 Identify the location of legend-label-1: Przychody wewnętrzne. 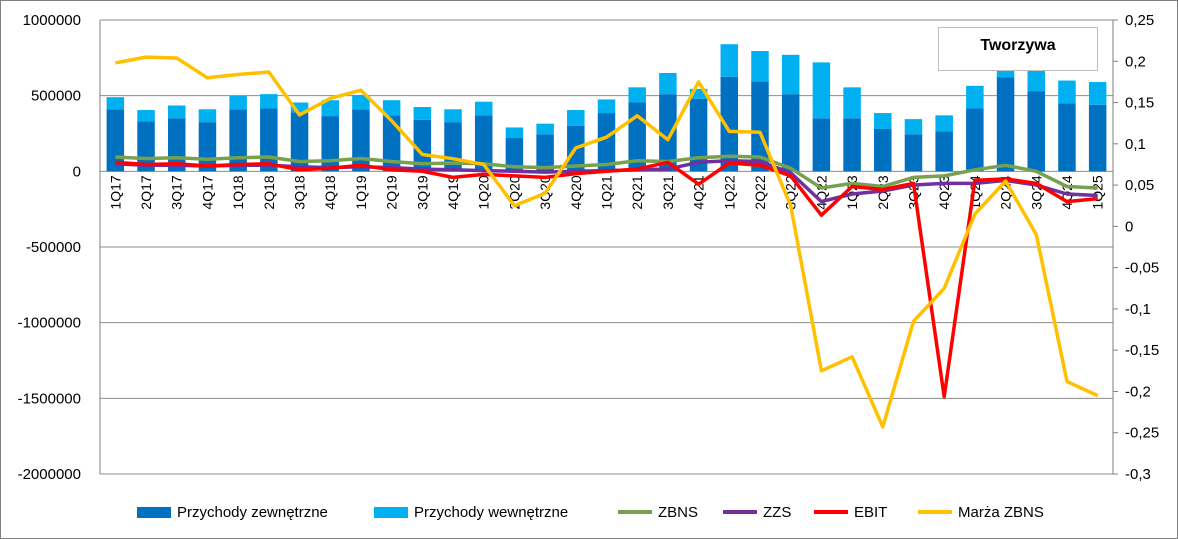
(491, 512).